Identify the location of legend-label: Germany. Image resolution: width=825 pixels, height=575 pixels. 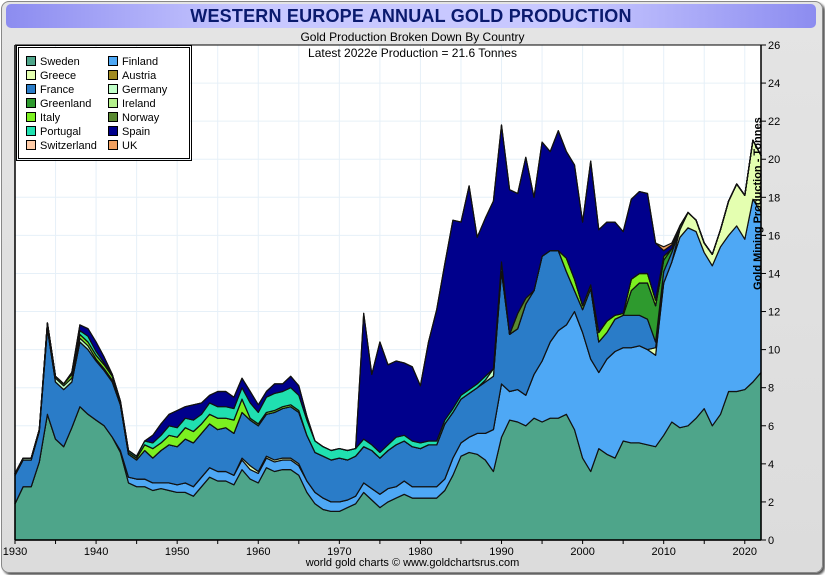
(145, 90).